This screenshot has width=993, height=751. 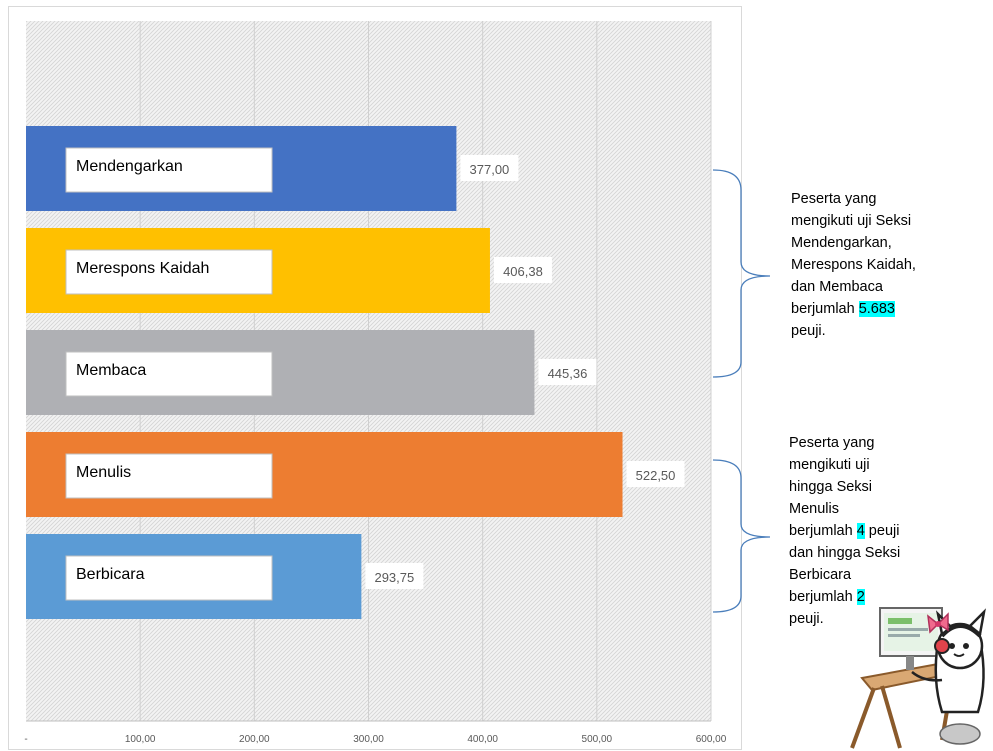 I want to click on note-line: Merespons Kaidah,, so click(x=853, y=265).